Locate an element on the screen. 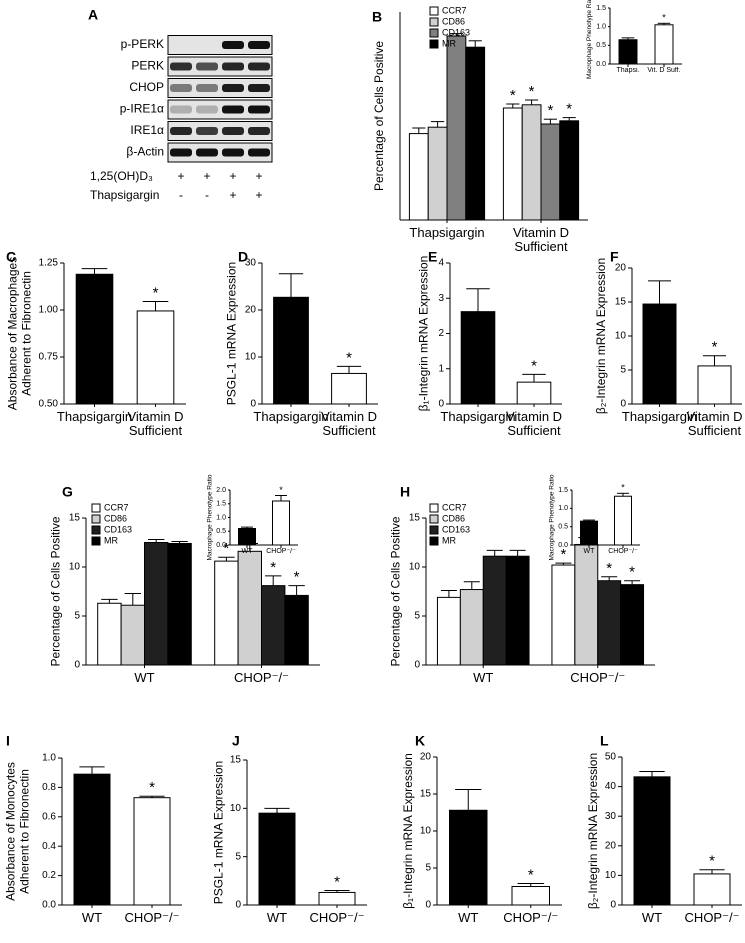 The height and width of the screenshot is (943, 745). treatment-label: 1,25(OH)D₃ is located at coordinates (121, 176).